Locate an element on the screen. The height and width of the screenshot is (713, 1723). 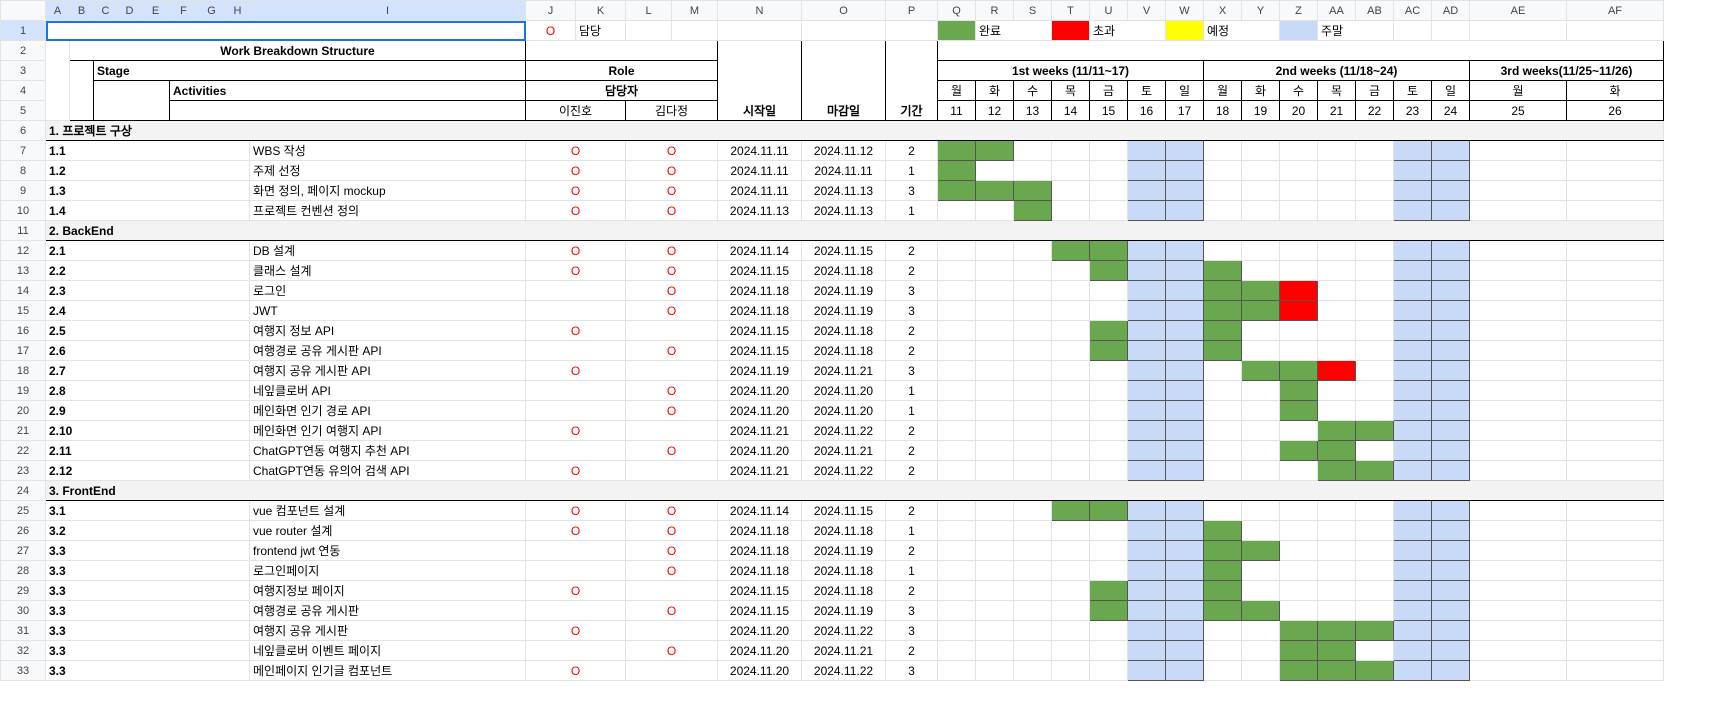
column-header-P: P is located at coordinates (911, 10).